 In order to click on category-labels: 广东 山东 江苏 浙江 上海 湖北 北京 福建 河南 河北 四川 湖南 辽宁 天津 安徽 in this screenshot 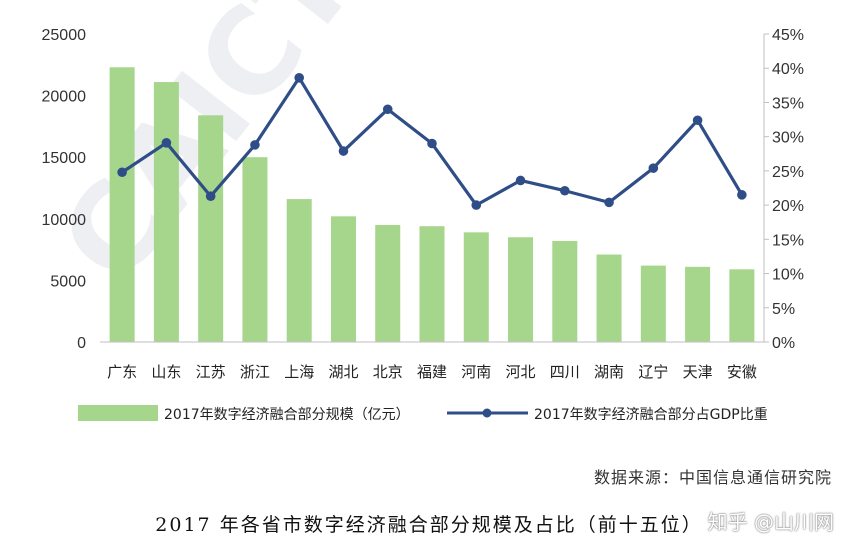, I will do `click(432, 372)`.